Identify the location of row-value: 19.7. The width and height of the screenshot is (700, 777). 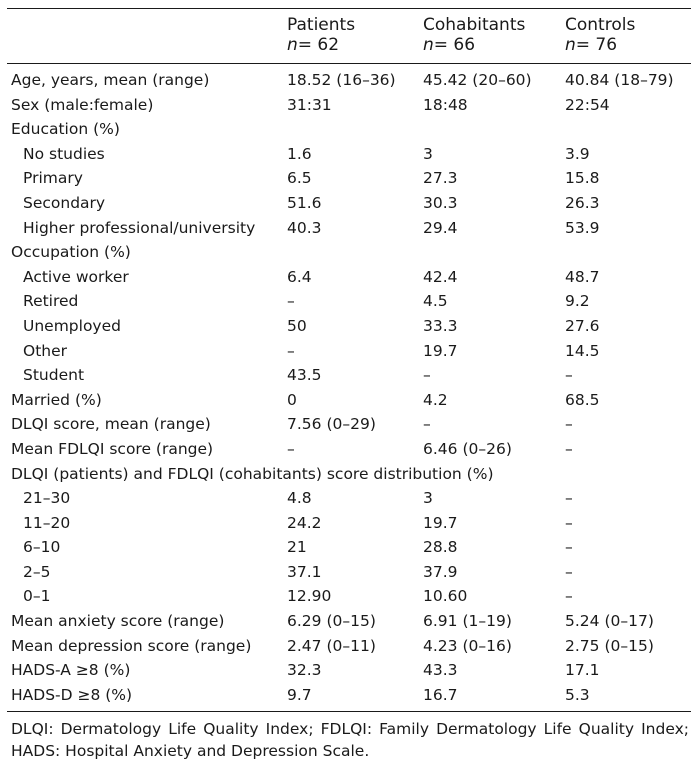
(440, 350).